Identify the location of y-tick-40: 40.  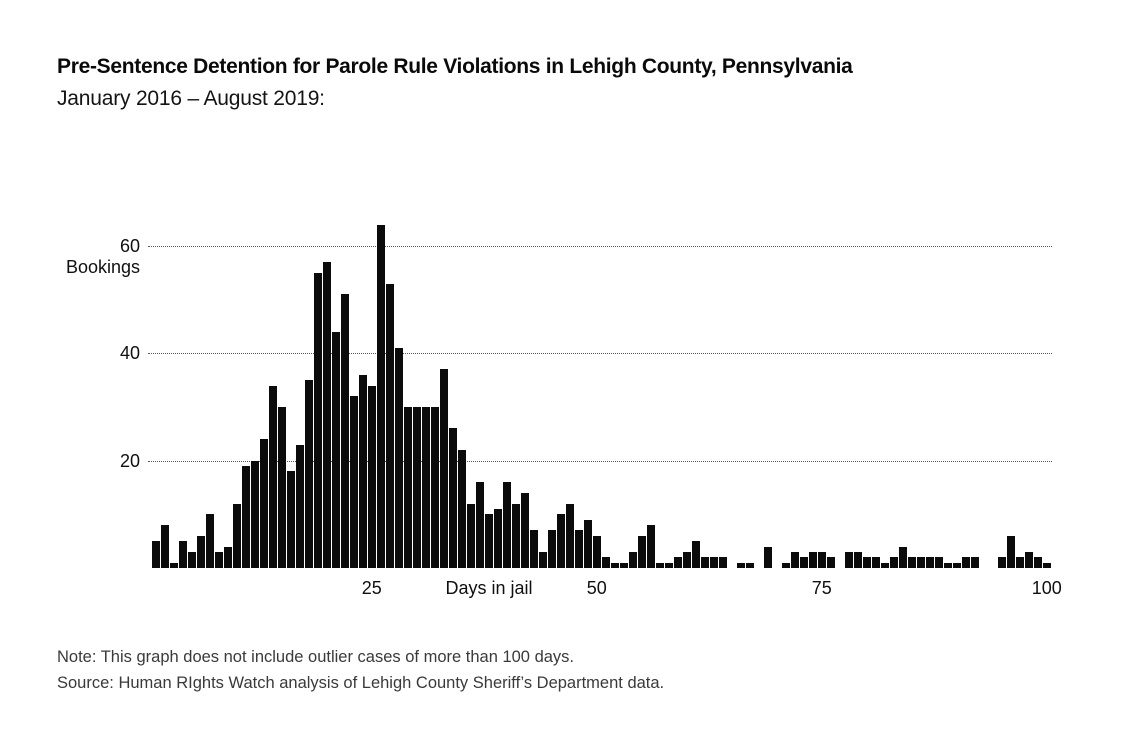
(129, 353).